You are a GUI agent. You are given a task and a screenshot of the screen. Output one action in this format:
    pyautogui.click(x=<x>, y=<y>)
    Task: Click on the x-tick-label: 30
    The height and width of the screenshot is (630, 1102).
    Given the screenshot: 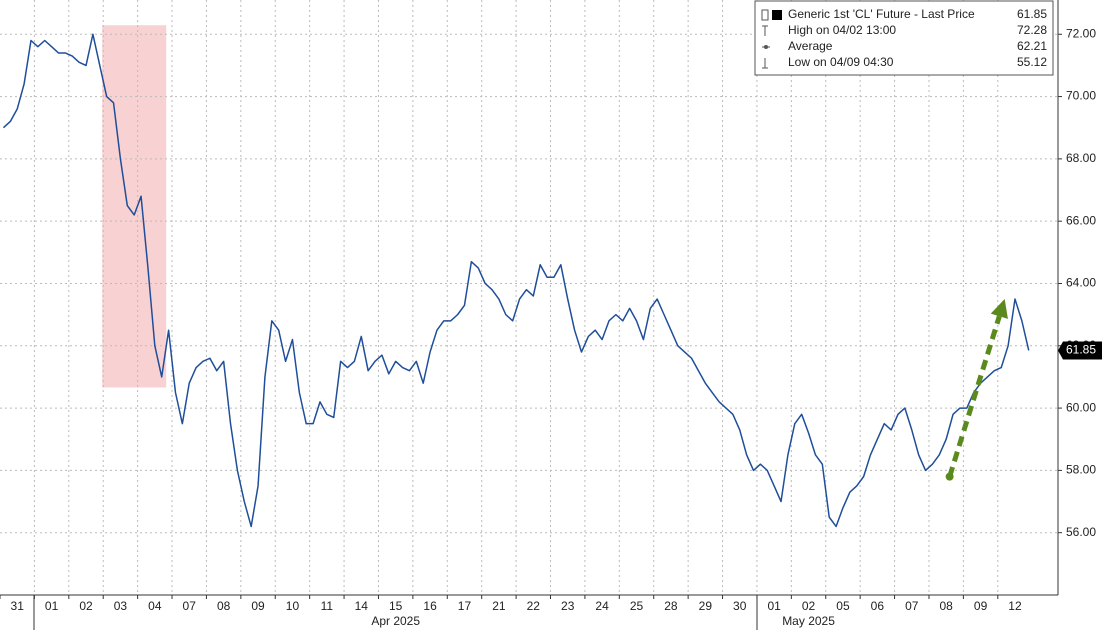 What is the action you would take?
    pyautogui.click(x=740, y=606)
    